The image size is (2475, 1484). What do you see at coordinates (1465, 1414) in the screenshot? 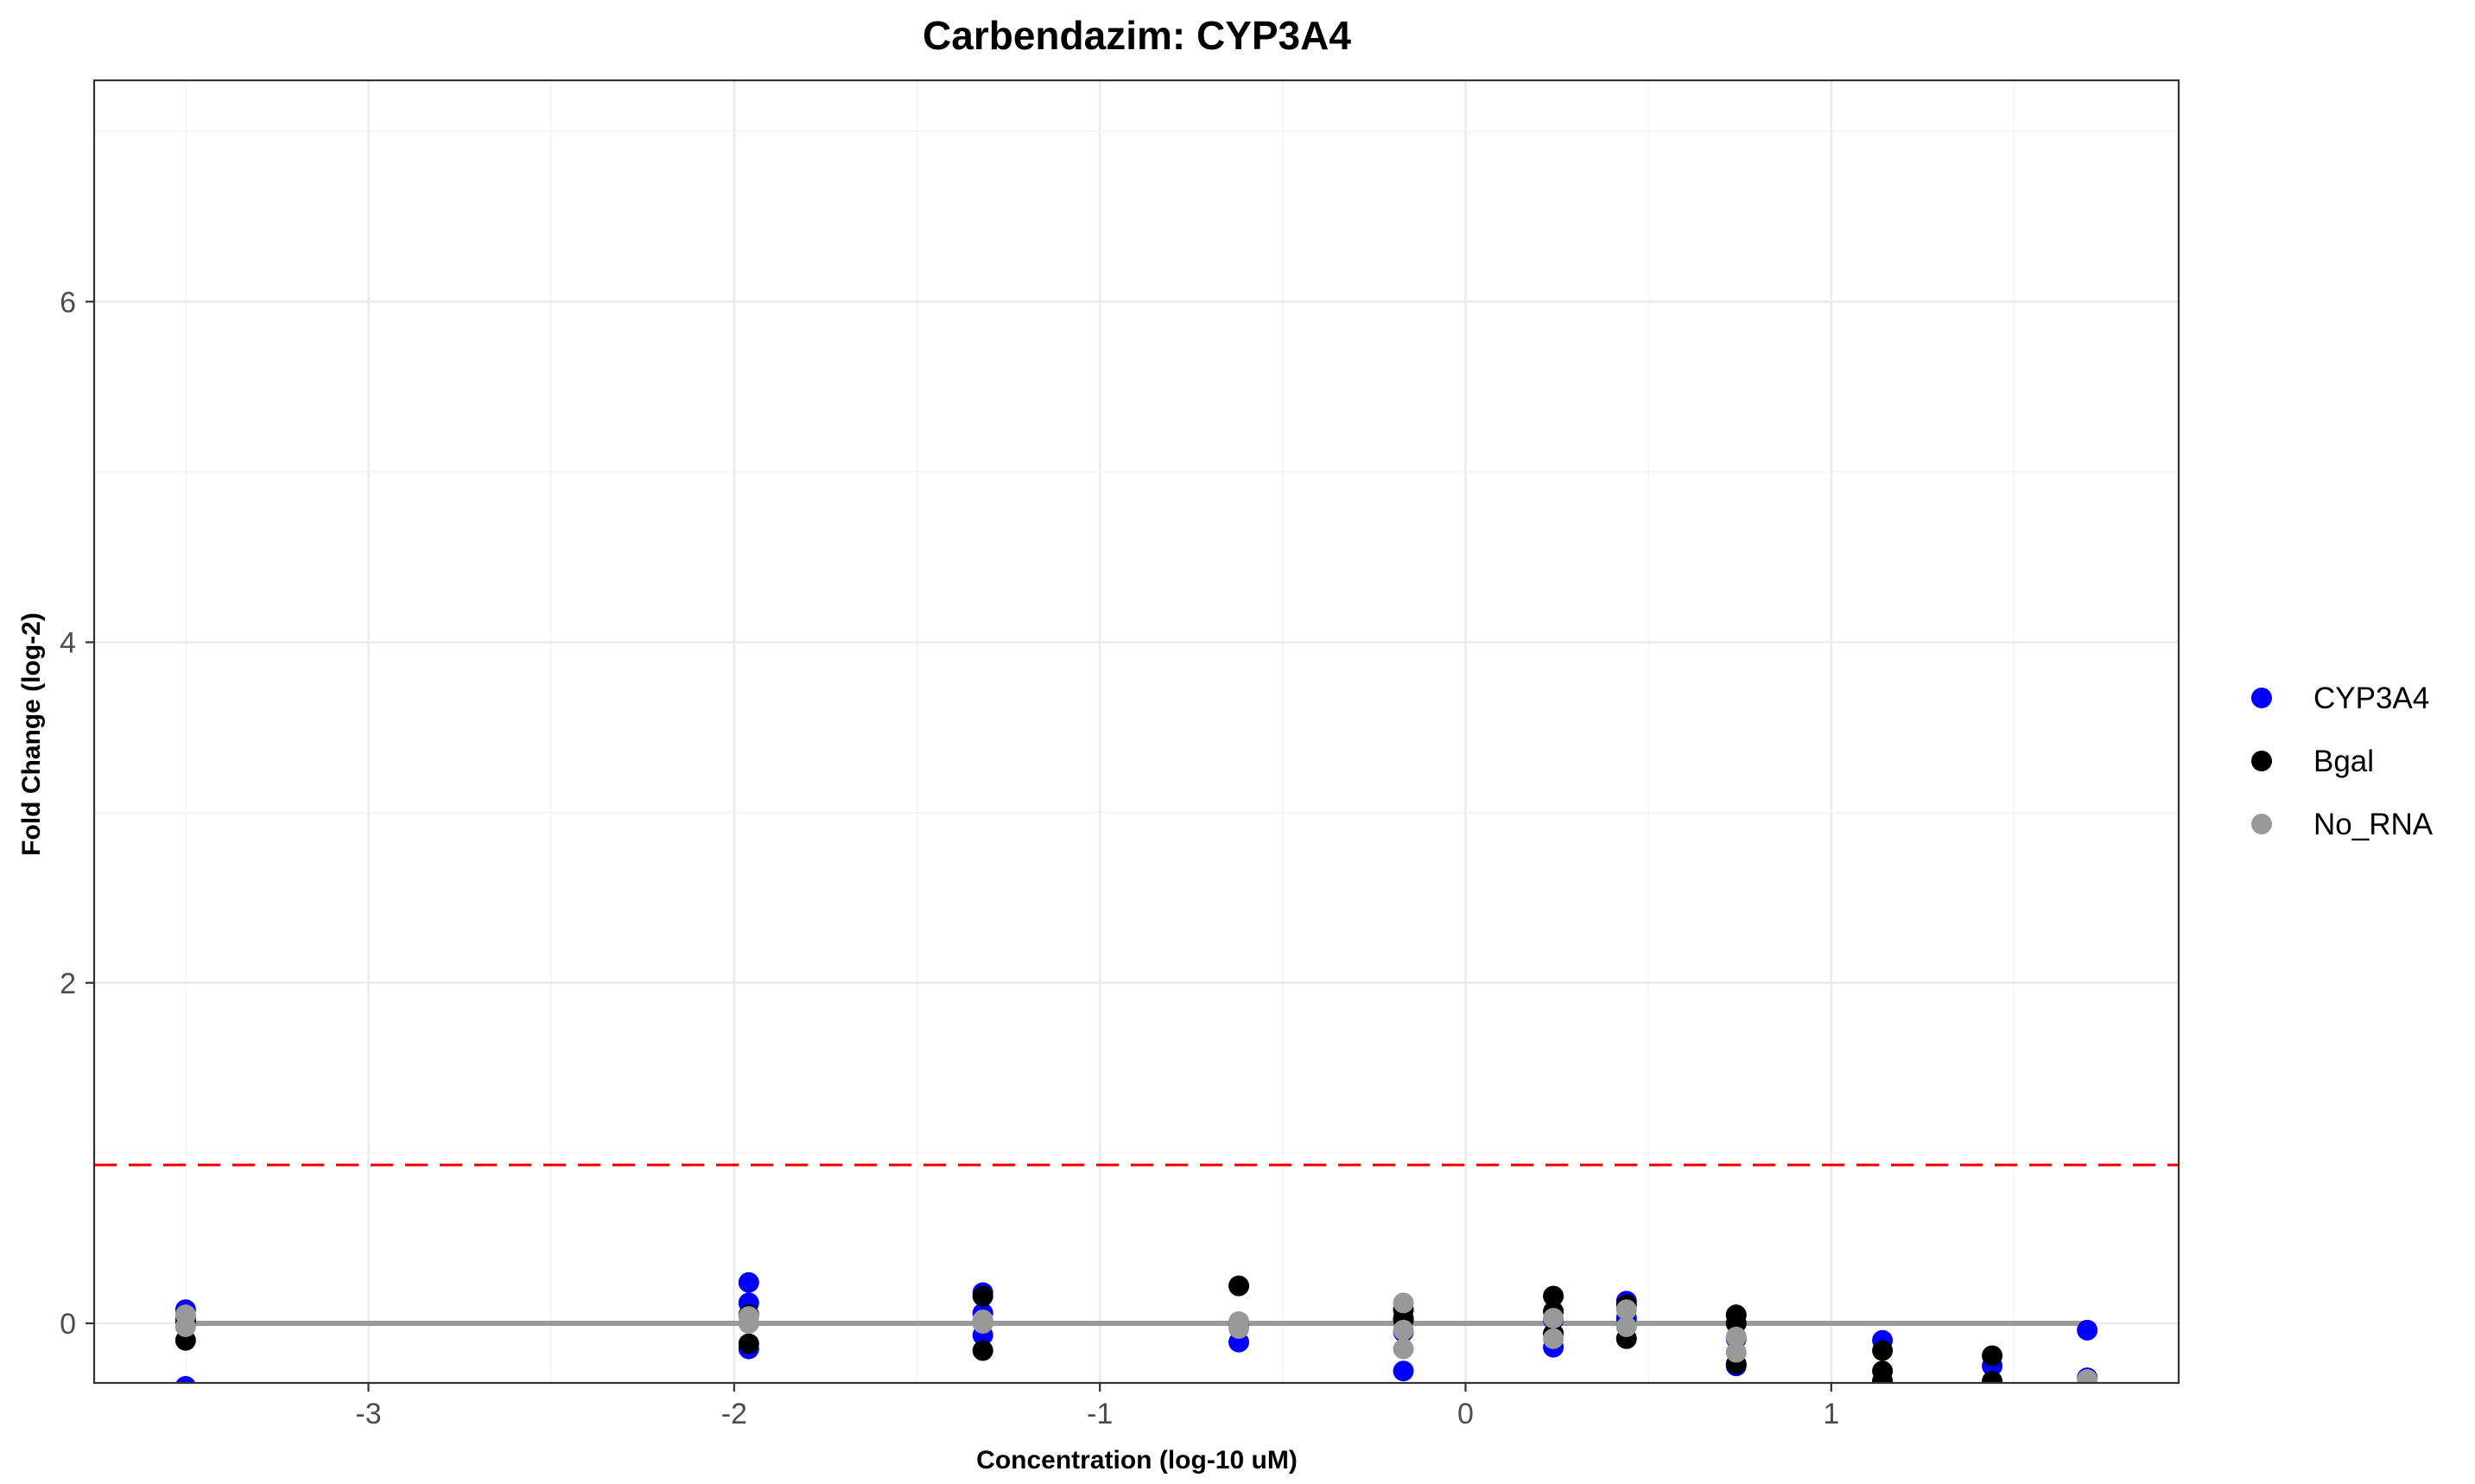
I see `x-tick-label-3: 0` at bounding box center [1465, 1414].